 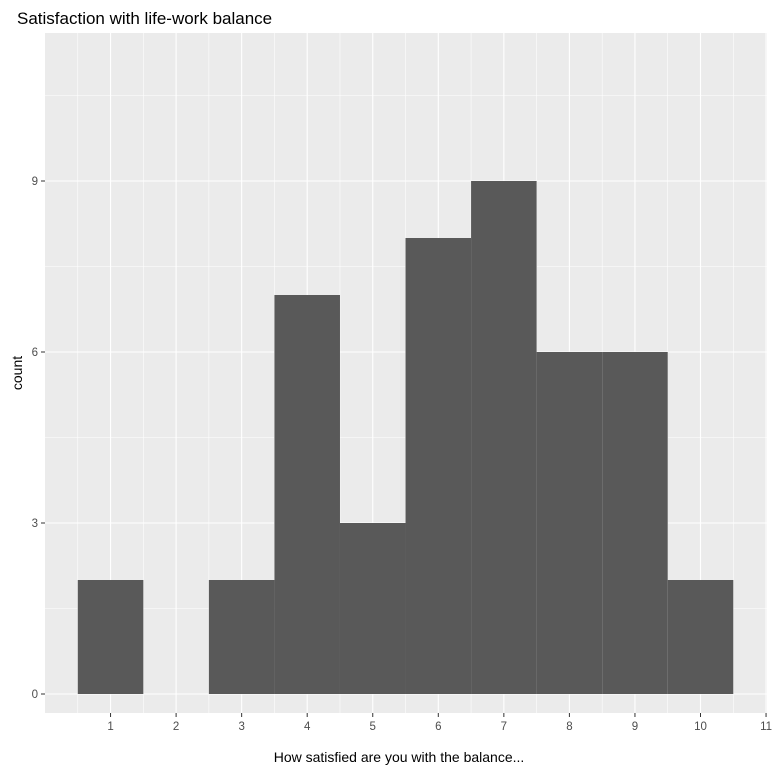 I want to click on y-tick-label: 3, so click(x=35, y=524).